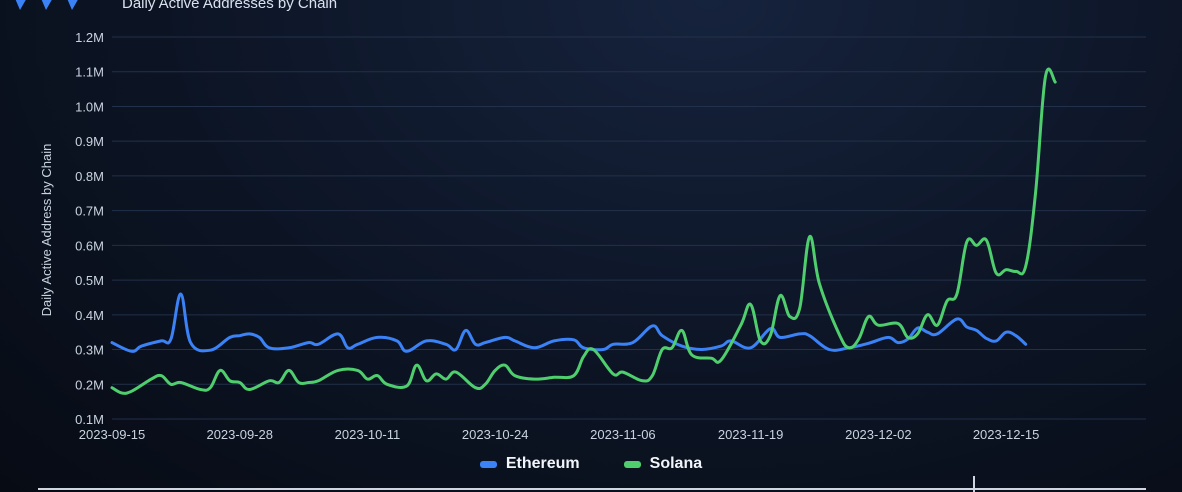  I want to click on legend: Ethereum Solana, so click(591, 464).